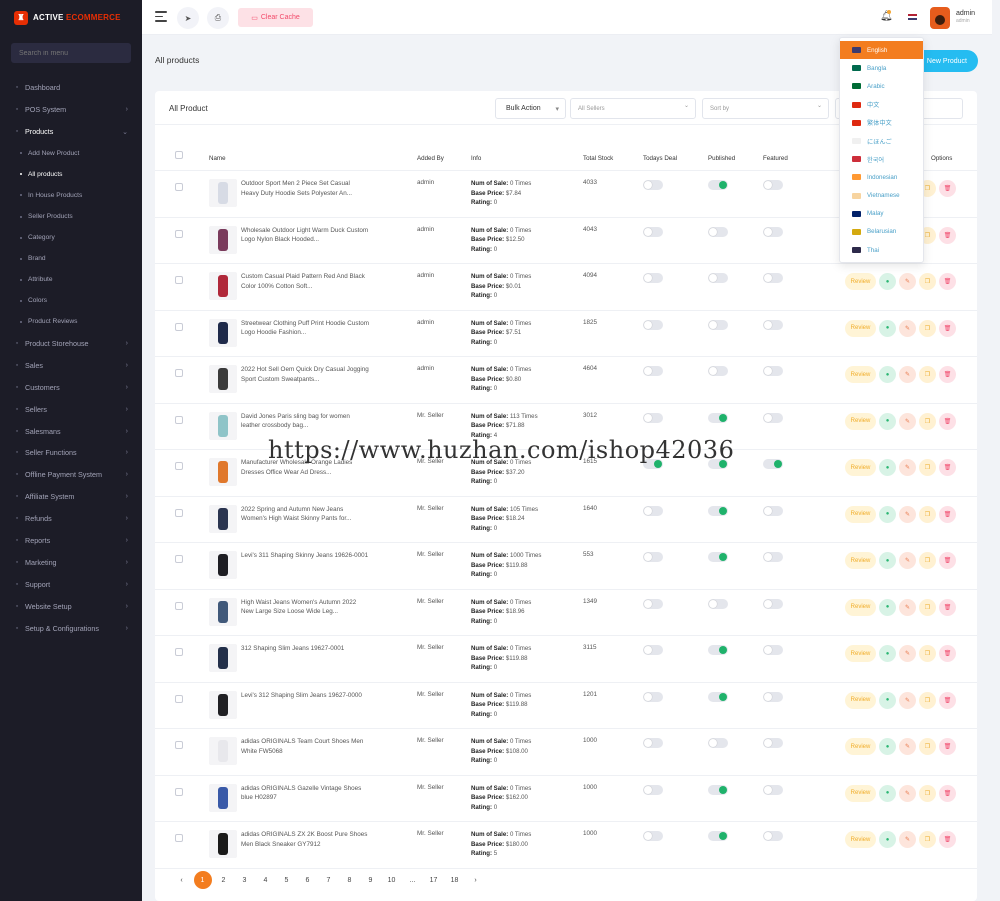  What do you see at coordinates (881, 232) in the screenshot?
I see `language-option: Belarusian` at bounding box center [881, 232].